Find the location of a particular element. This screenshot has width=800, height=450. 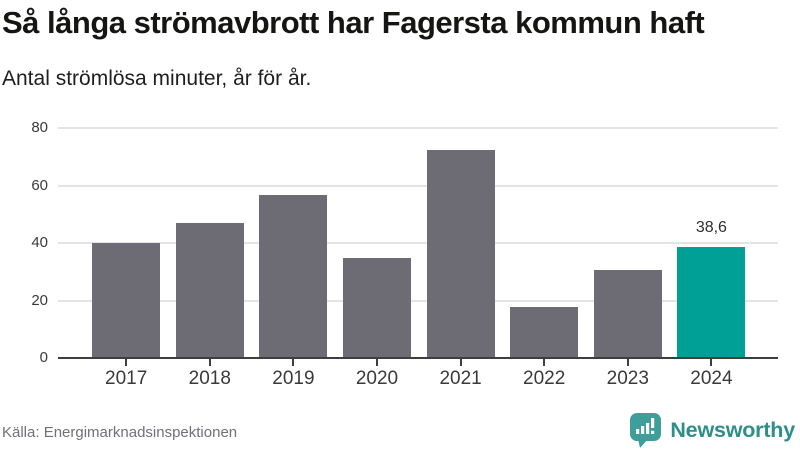

x-tick-label-2017: 2017 is located at coordinates (126, 378).